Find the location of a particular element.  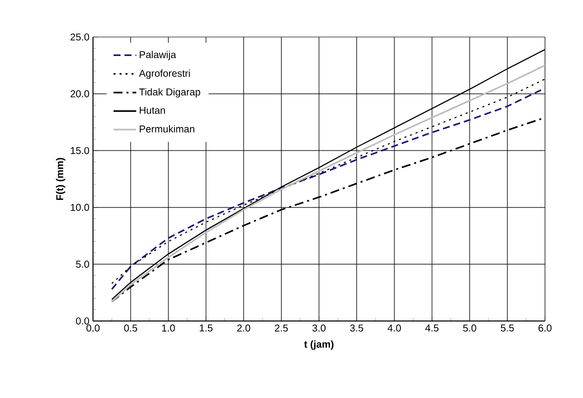

y-tick-label: 20.0 is located at coordinates (80, 94).